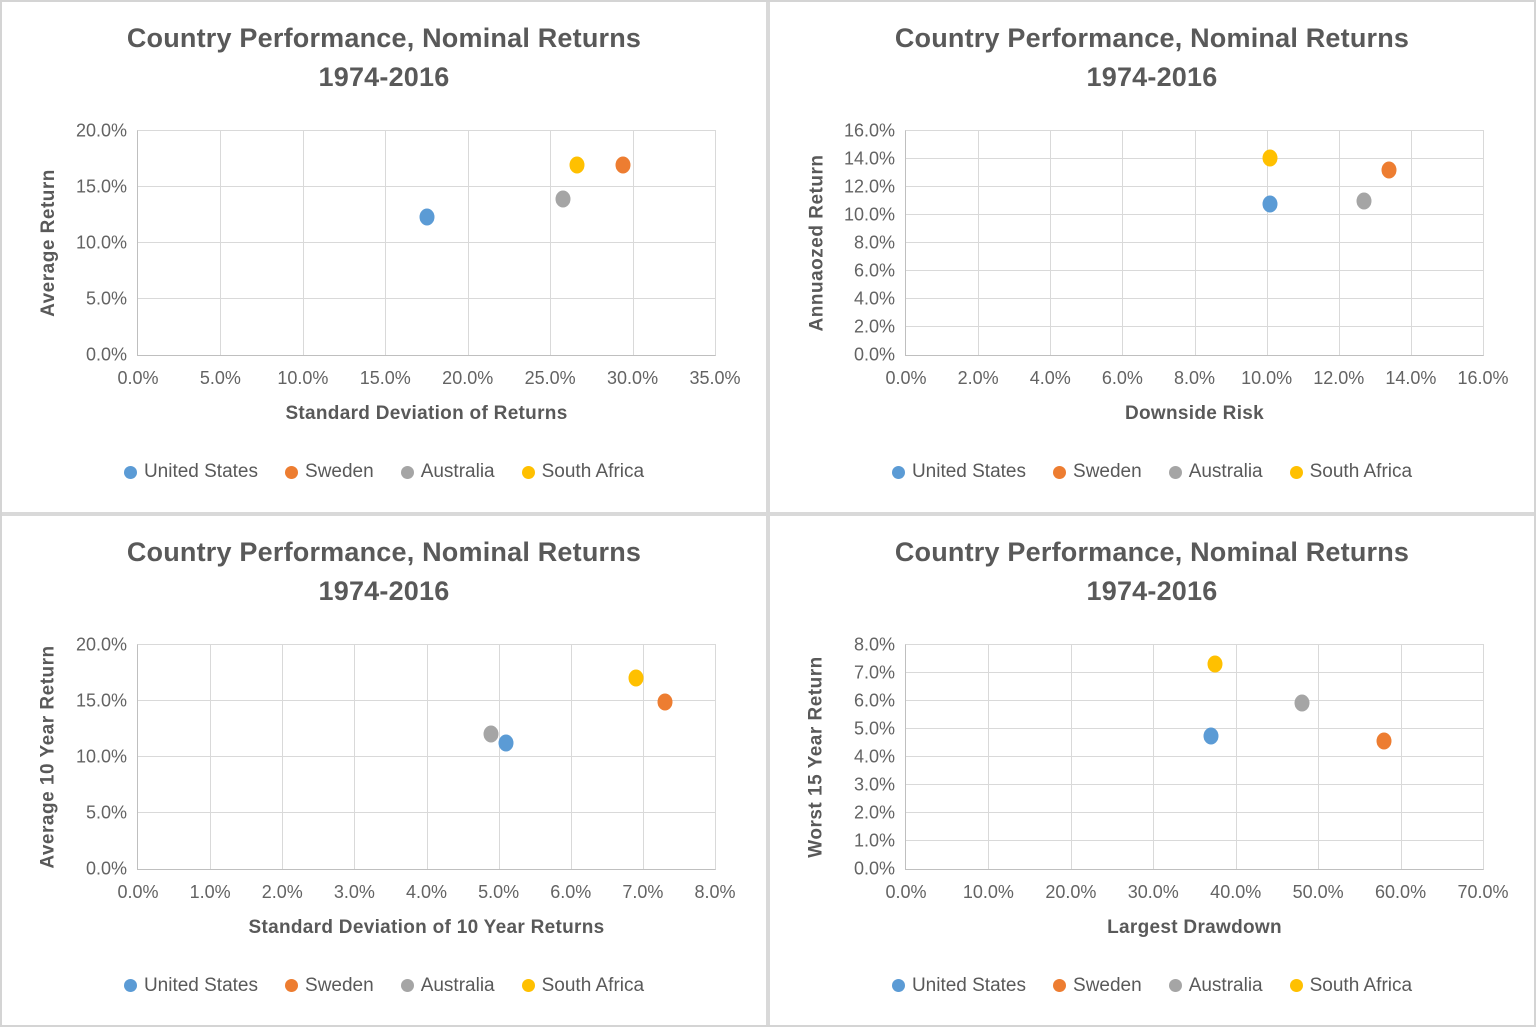  I want to click on y-axis-title-text: Annuaozed Return, so click(817, 243).